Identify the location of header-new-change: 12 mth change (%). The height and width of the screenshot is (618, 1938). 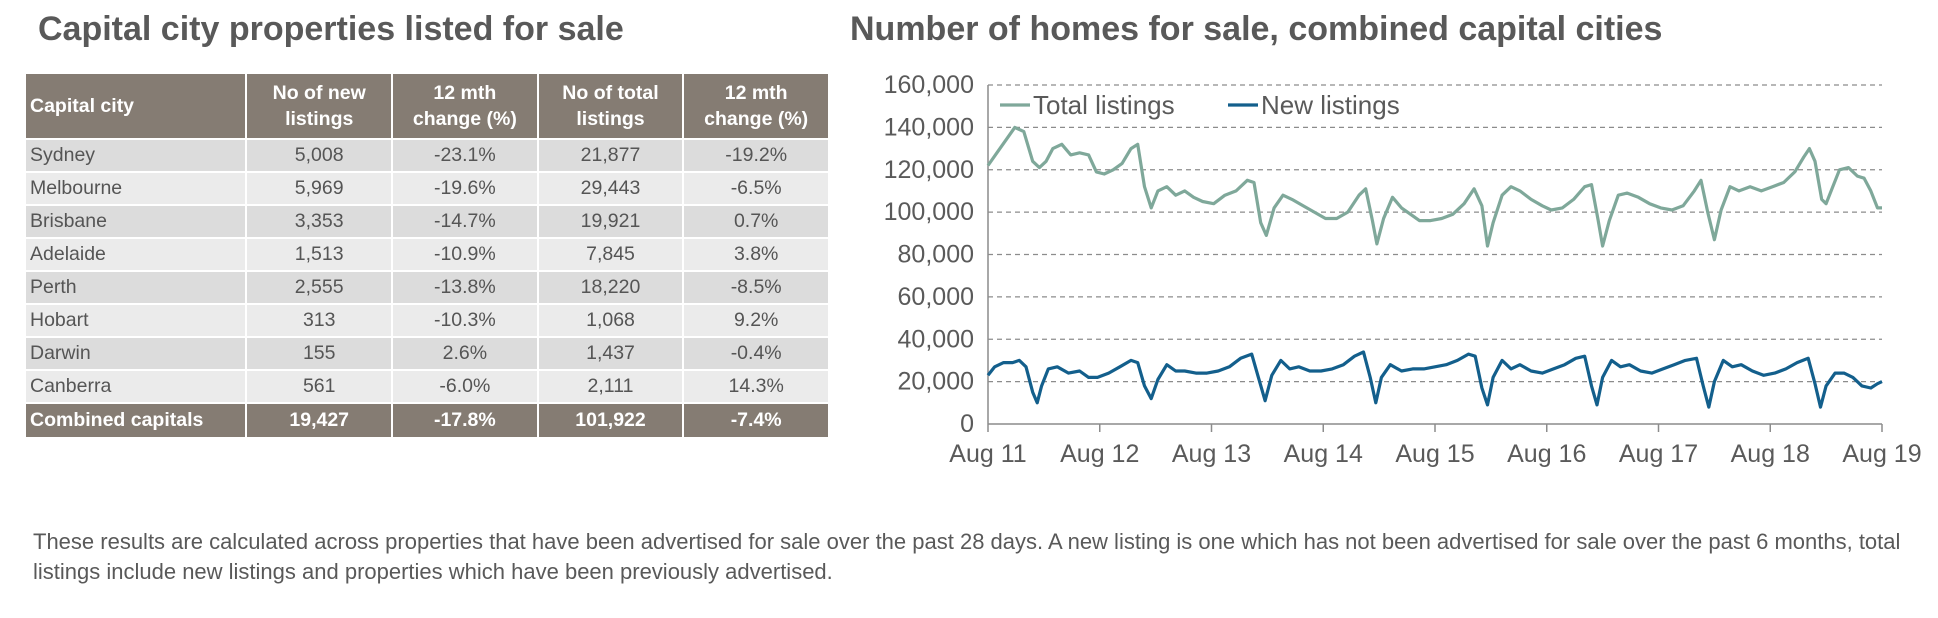
(465, 106).